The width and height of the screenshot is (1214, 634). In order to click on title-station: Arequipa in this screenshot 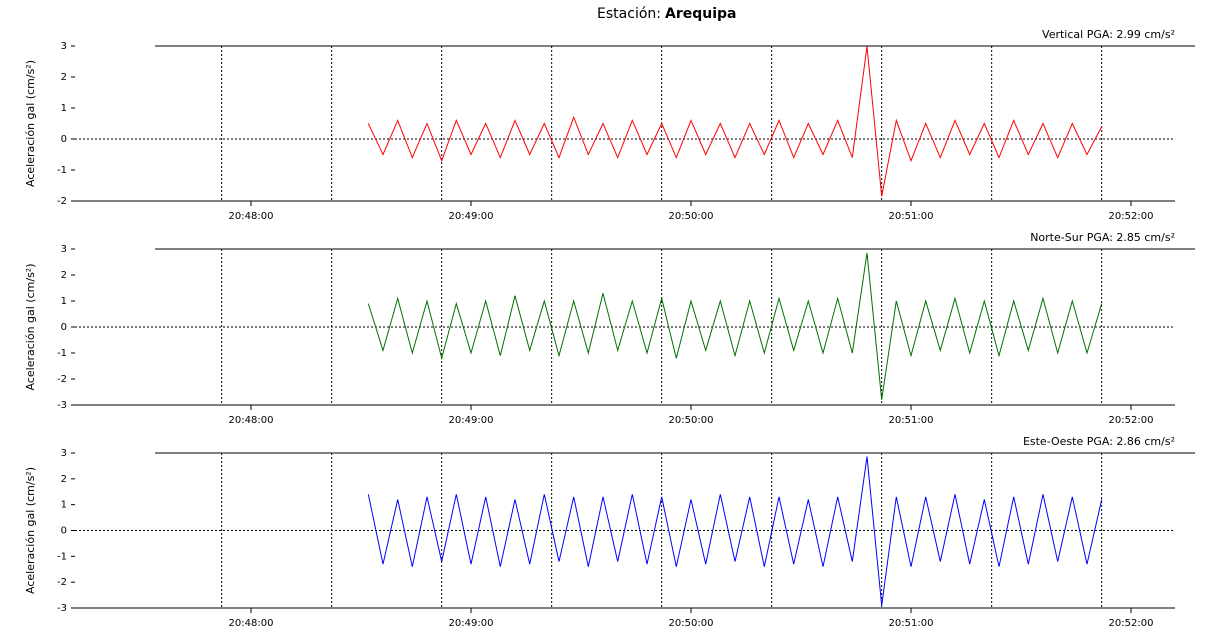, I will do `click(701, 14)`.